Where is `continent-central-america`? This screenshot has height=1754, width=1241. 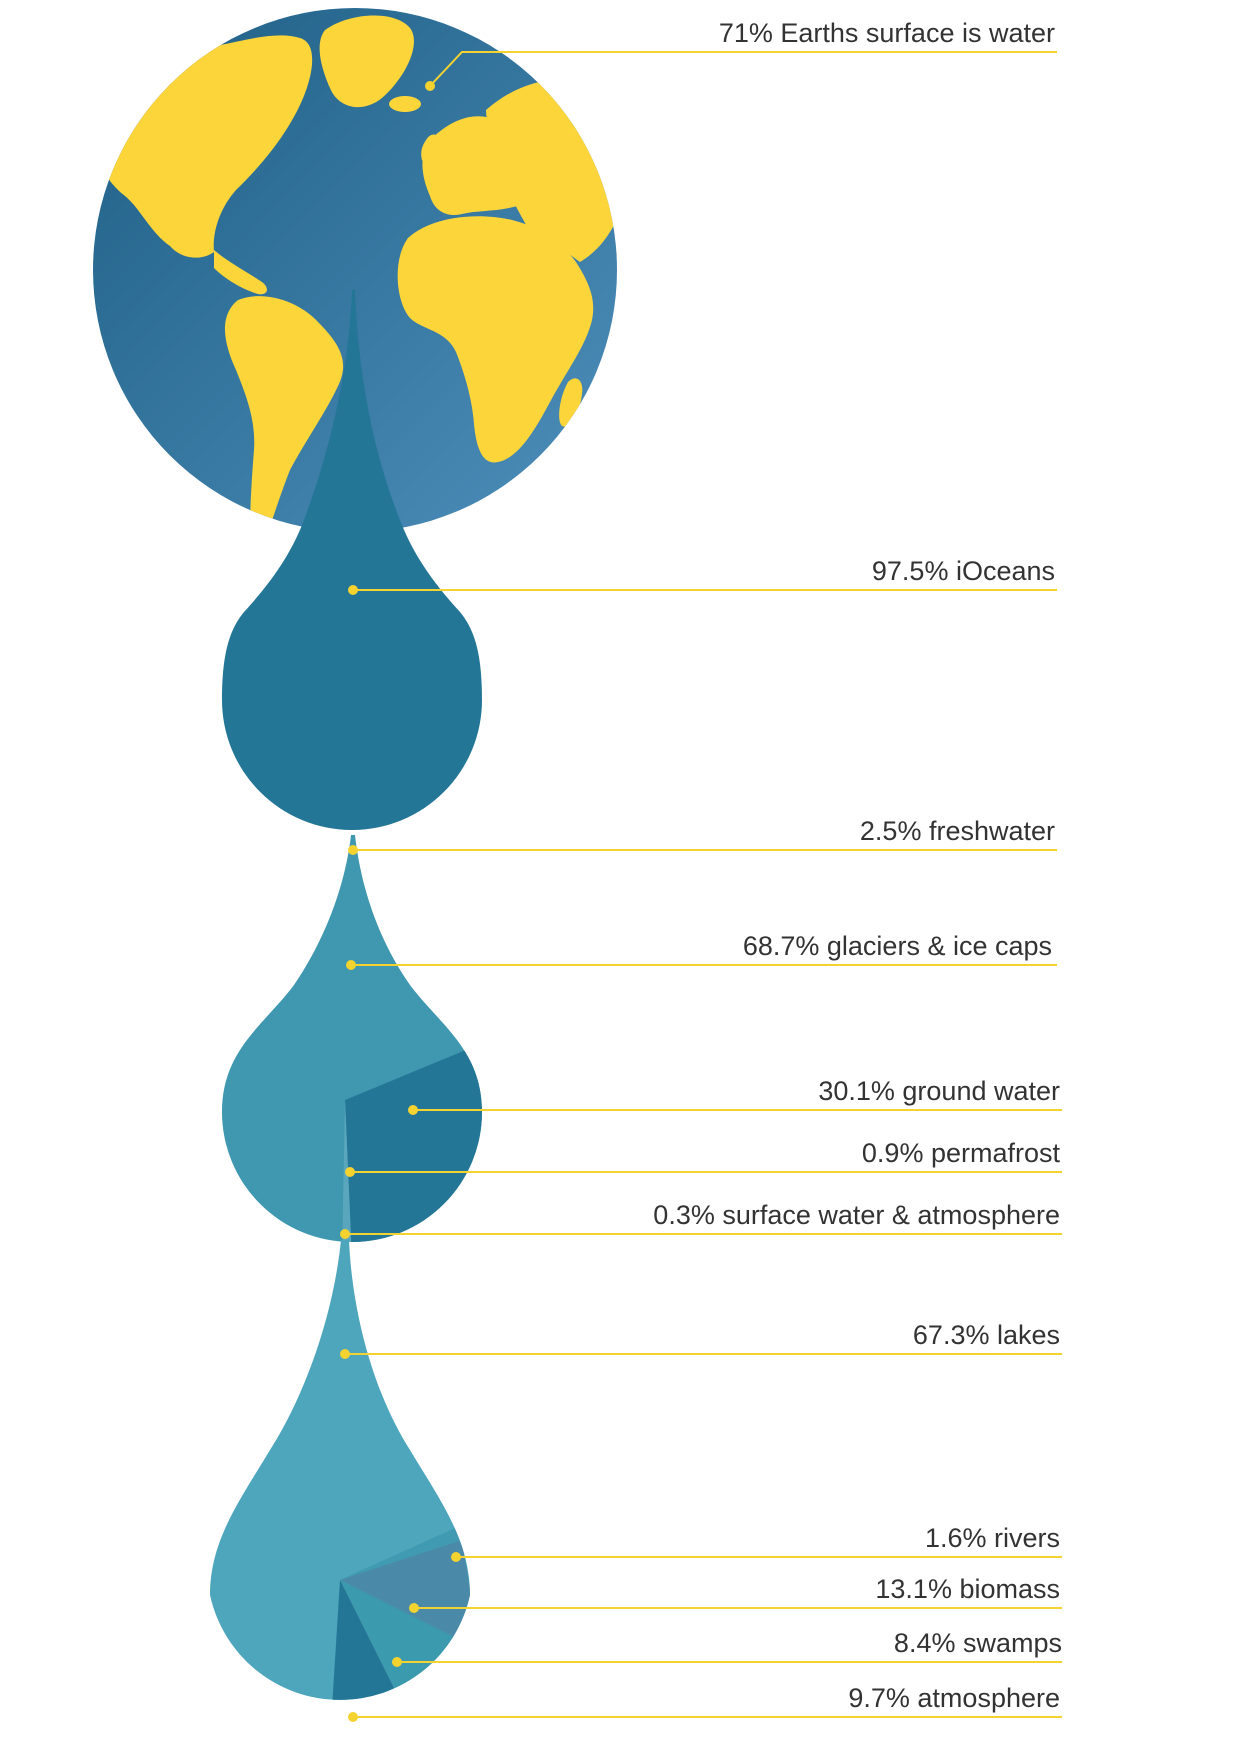 continent-central-america is located at coordinates (240, 272).